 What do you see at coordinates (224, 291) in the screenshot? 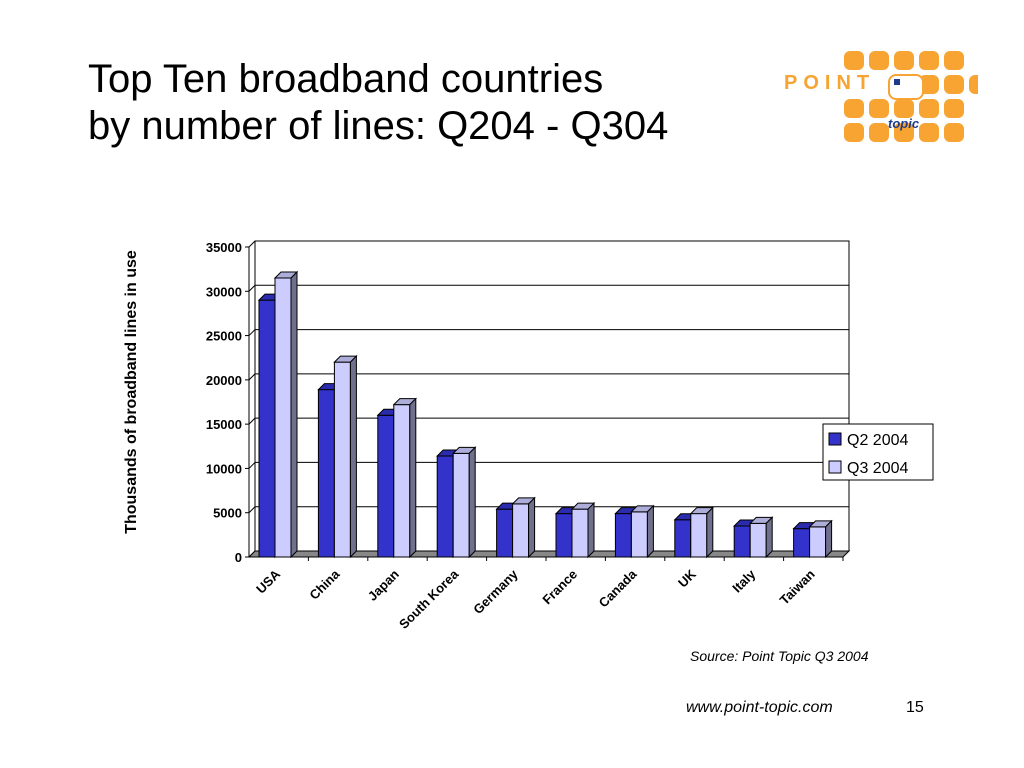
I see `y-tick-label: 30000` at bounding box center [224, 291].